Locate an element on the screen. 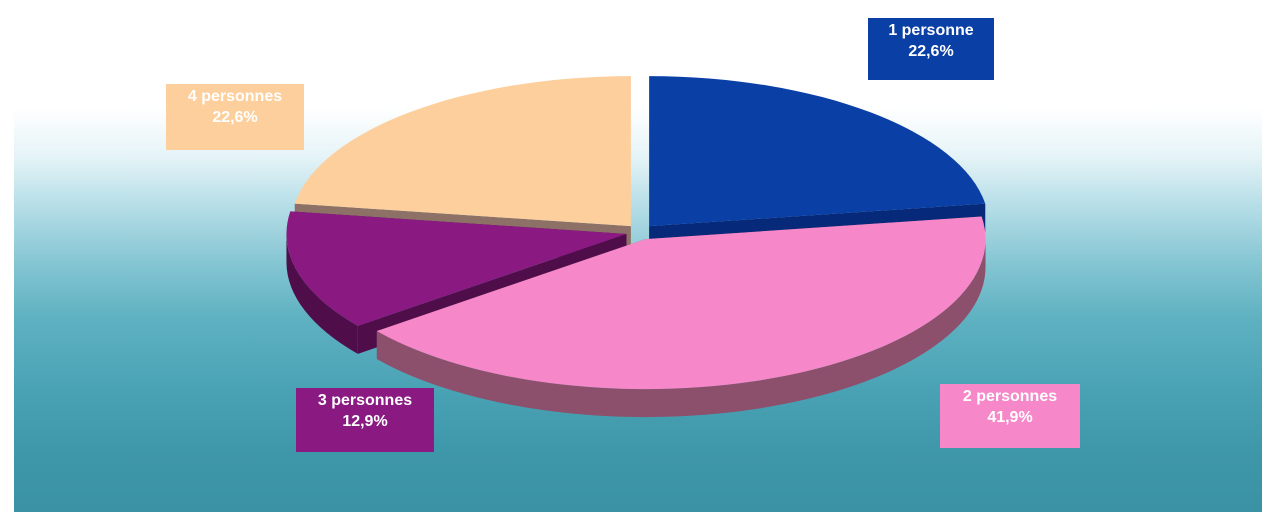 Image resolution: width=1273 pixels, height=515 pixels. slice-3-personnes is located at coordinates (456, 268).